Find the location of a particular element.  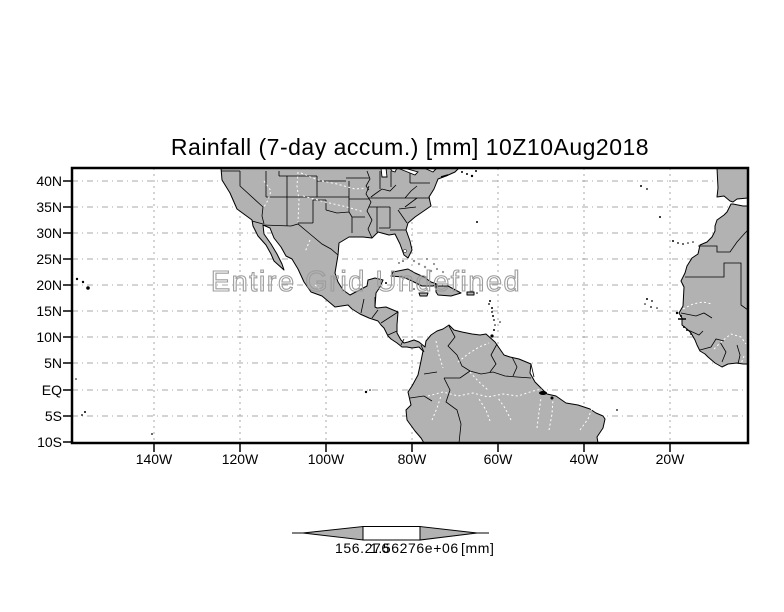

central-america-borders is located at coordinates (392, 325).